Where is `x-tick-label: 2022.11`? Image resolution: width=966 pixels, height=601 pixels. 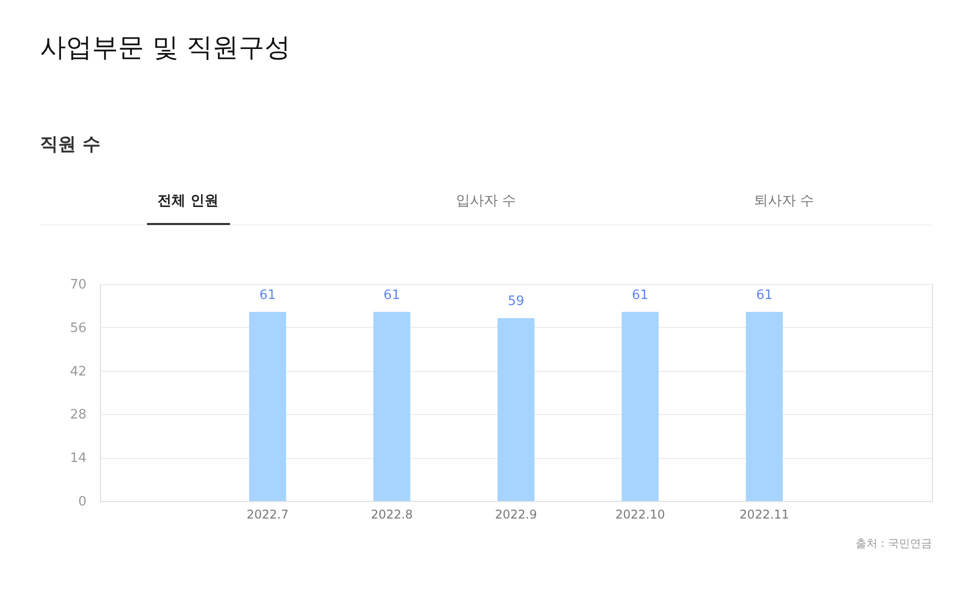
x-tick-label: 2022.11 is located at coordinates (765, 515).